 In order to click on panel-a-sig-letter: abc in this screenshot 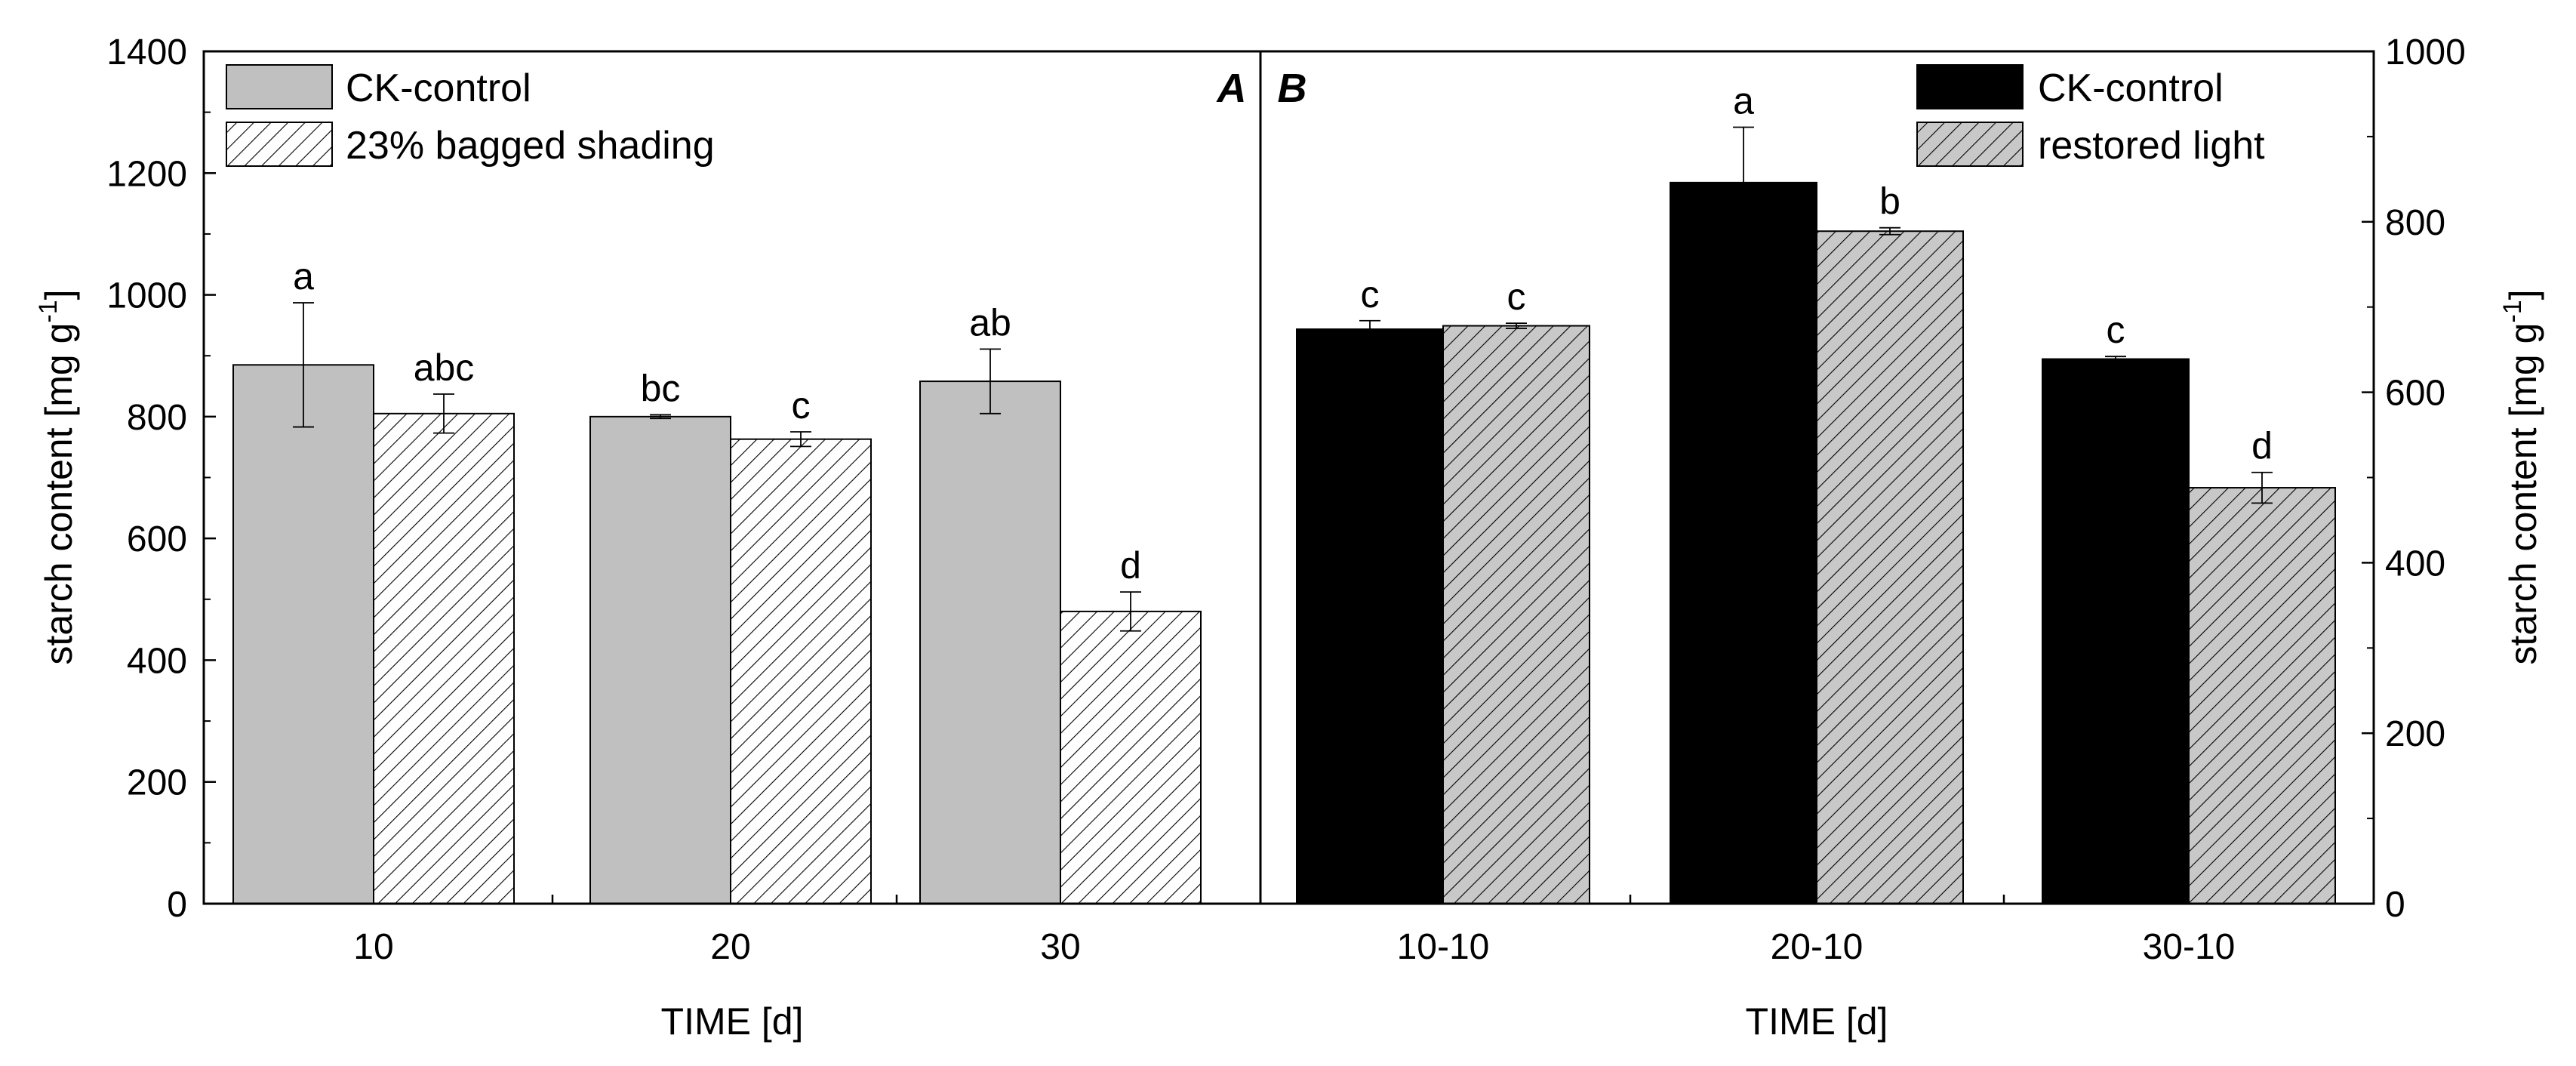, I will do `click(444, 368)`.